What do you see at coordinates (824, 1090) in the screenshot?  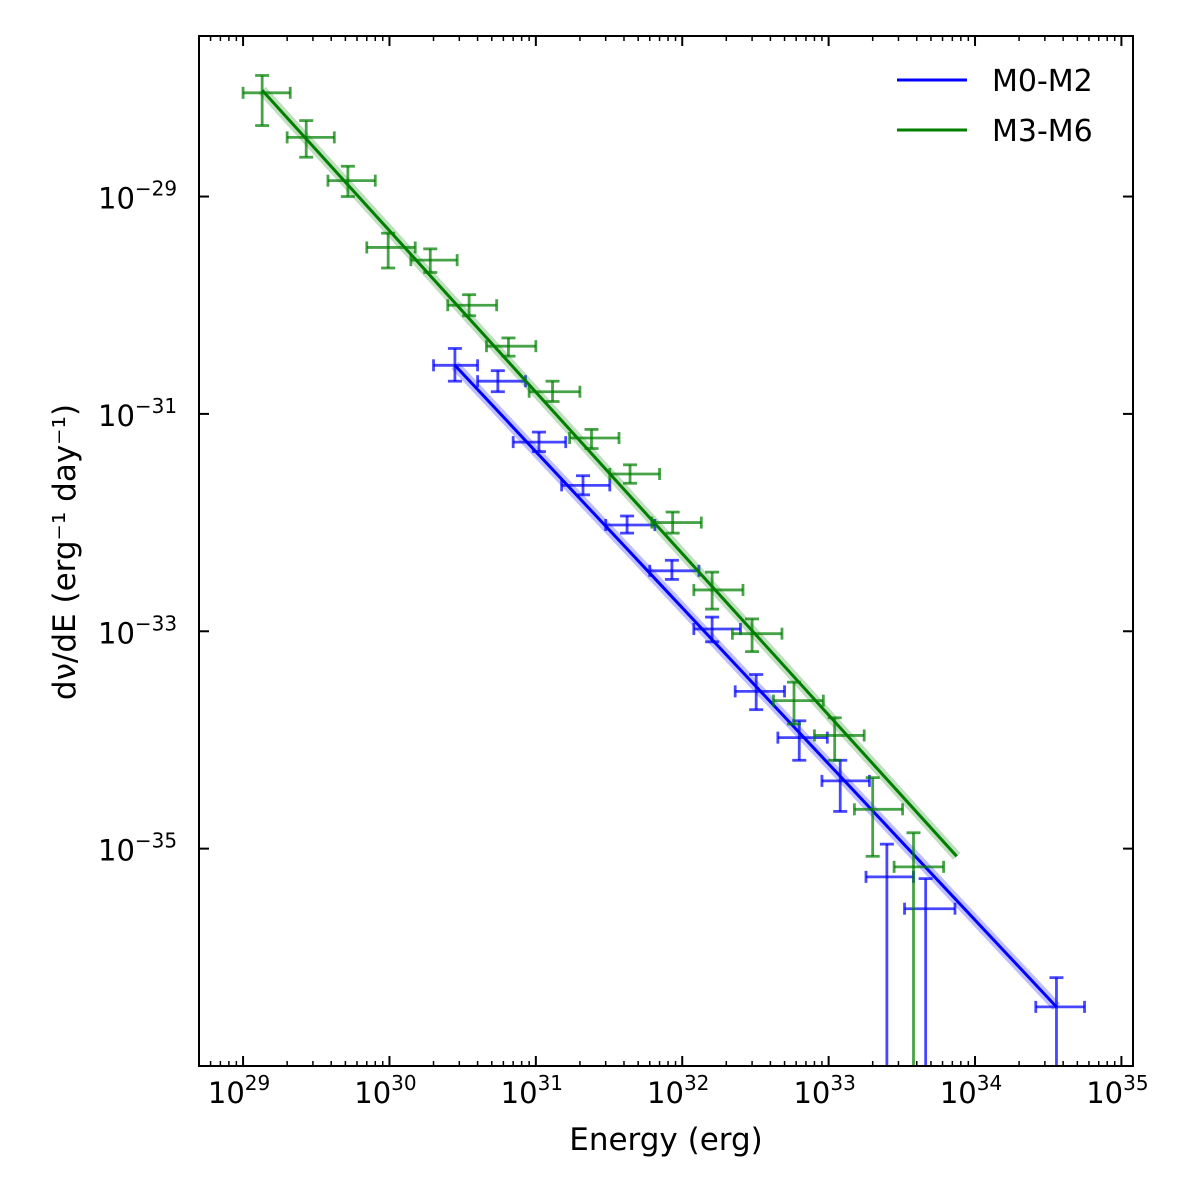 I see `x-tick-label: 1033` at bounding box center [824, 1090].